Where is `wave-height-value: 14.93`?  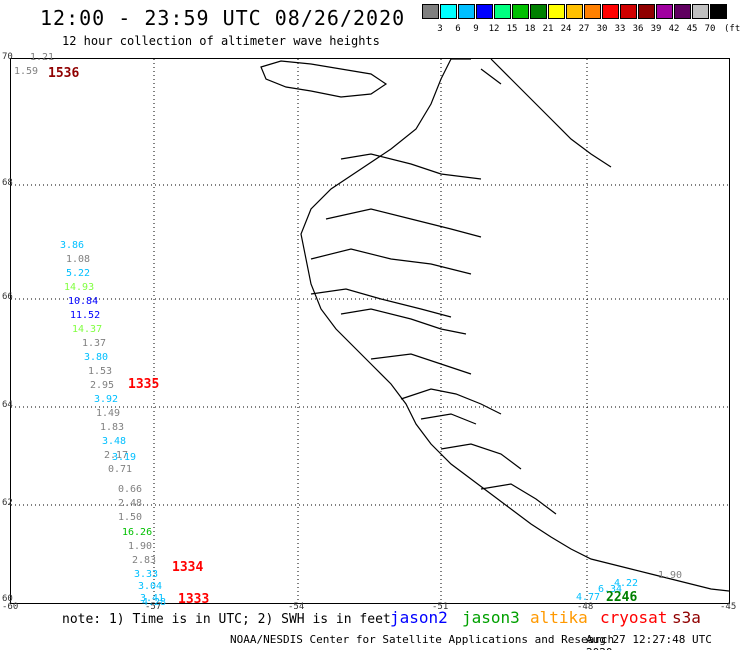
wave-height-value: 14.93 is located at coordinates (79, 287).